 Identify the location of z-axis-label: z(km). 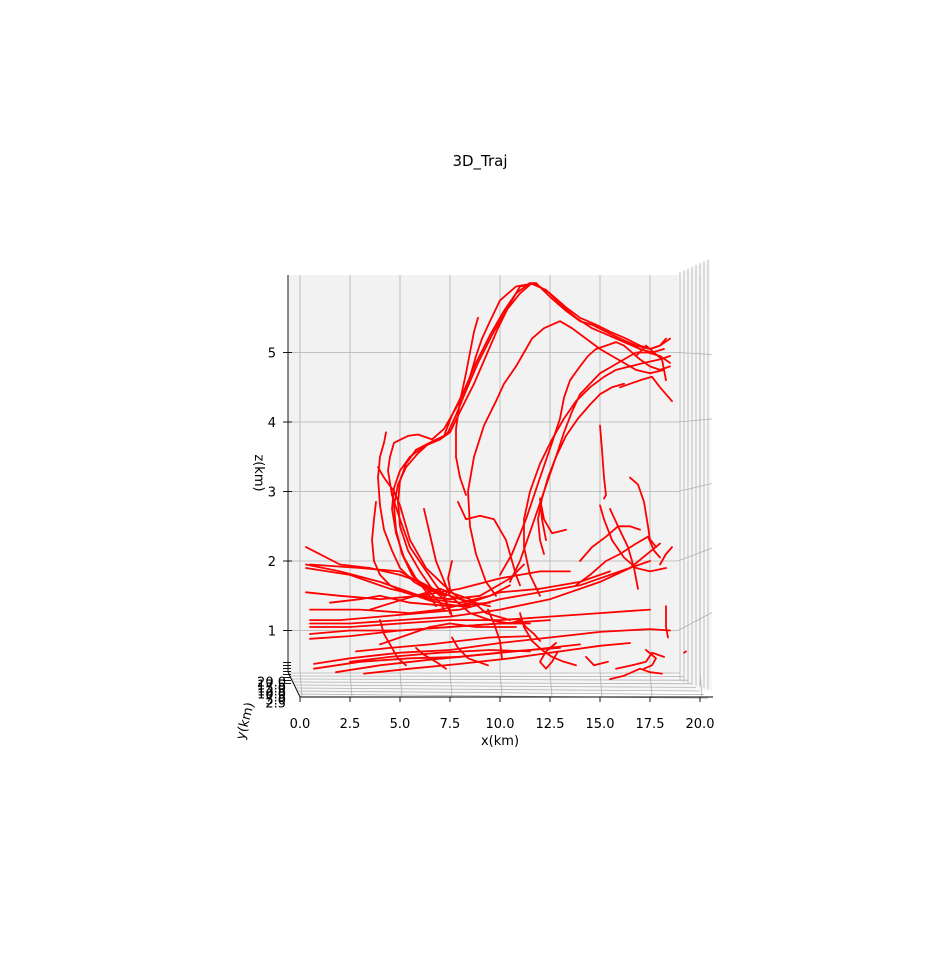
(258, 472).